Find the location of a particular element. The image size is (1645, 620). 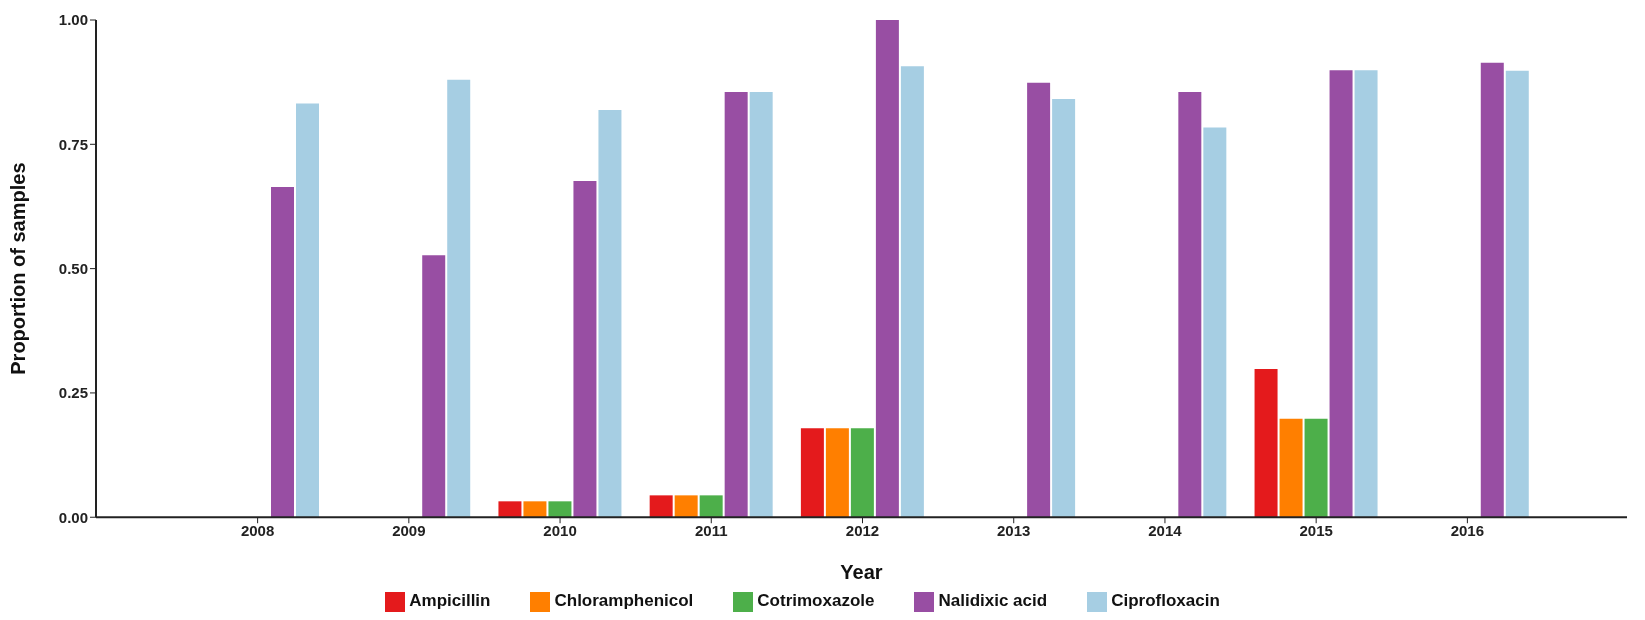

y-tick-label: 1.00 is located at coordinates (73, 20).